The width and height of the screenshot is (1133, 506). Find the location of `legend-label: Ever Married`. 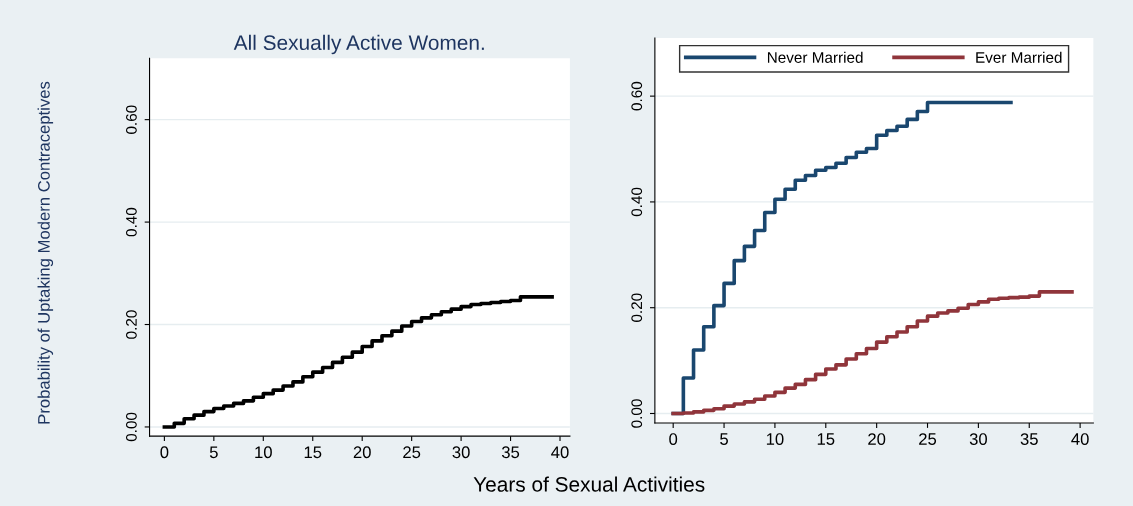

legend-label: Ever Married is located at coordinates (1019, 57).